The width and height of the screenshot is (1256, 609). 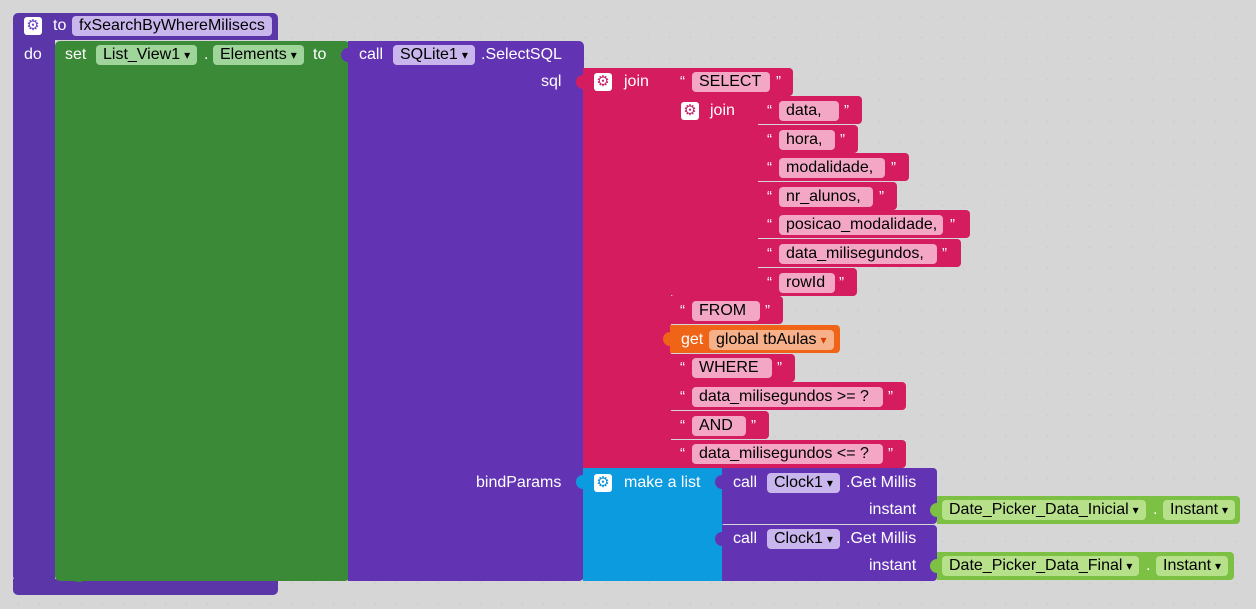 What do you see at coordinates (33, 54) in the screenshot?
I see `procedure-do-label: do` at bounding box center [33, 54].